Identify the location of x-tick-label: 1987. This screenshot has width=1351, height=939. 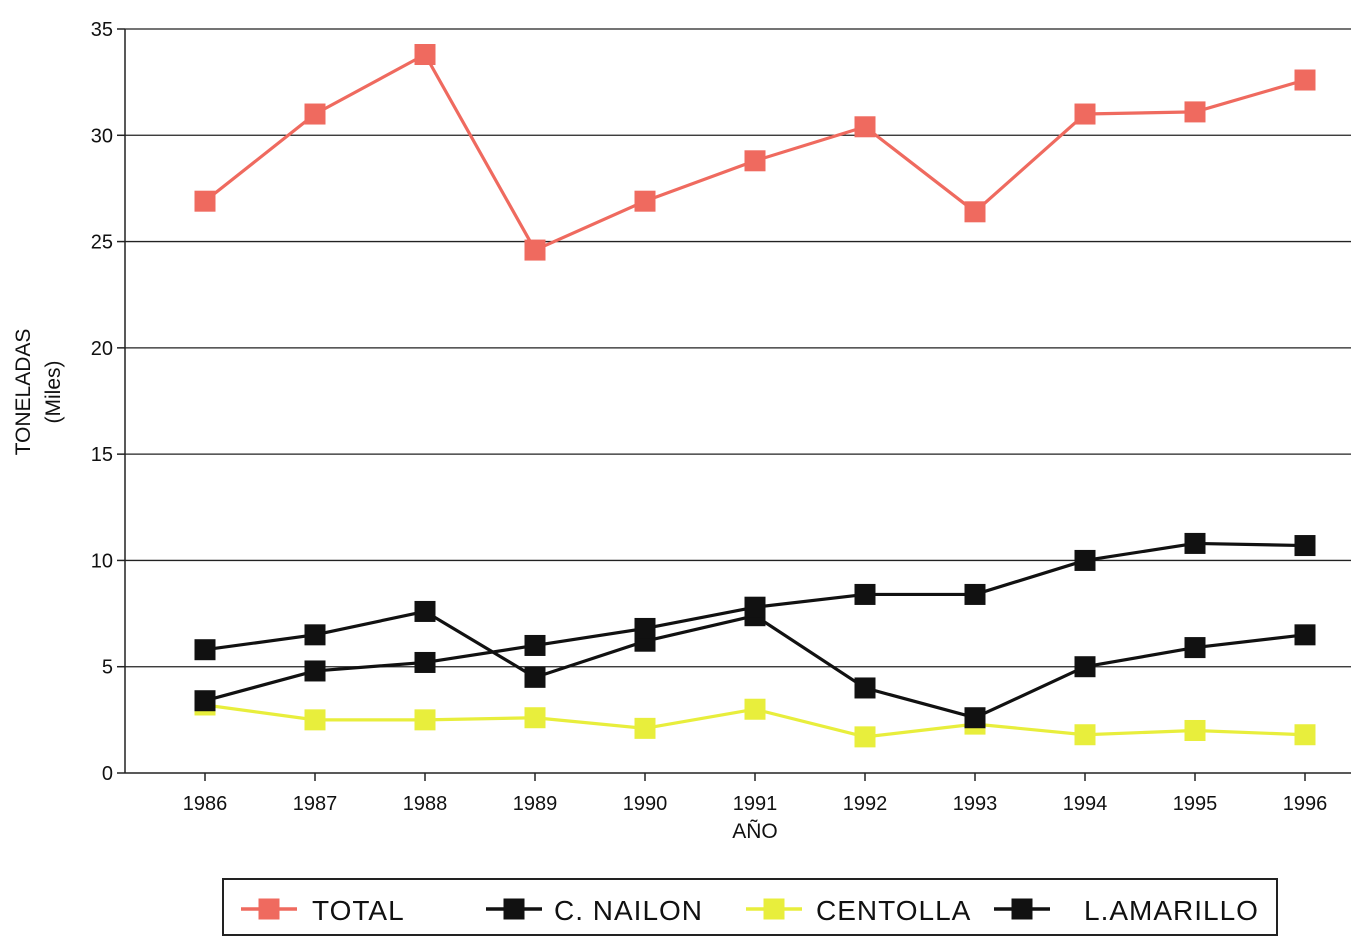
(315, 804).